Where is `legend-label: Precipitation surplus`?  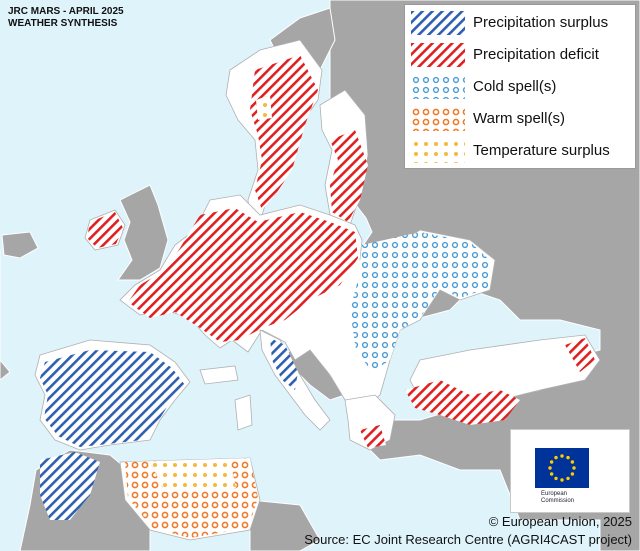
legend-label: Precipitation surplus is located at coordinates (541, 22).